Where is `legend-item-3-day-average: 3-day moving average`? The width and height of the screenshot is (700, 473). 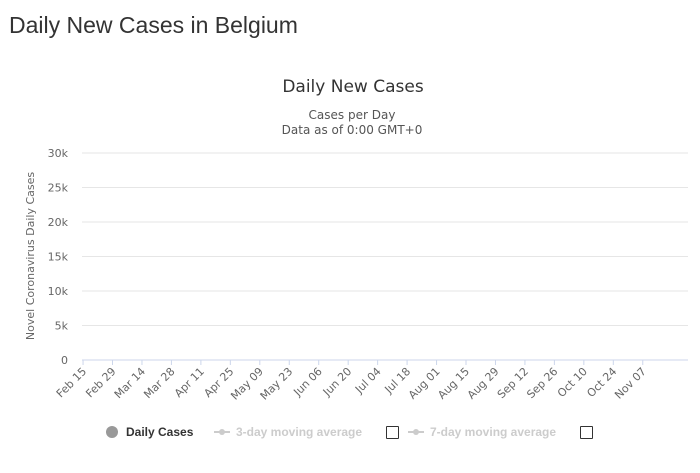
legend-item-3-day-average: 3-day moving average is located at coordinates (288, 432).